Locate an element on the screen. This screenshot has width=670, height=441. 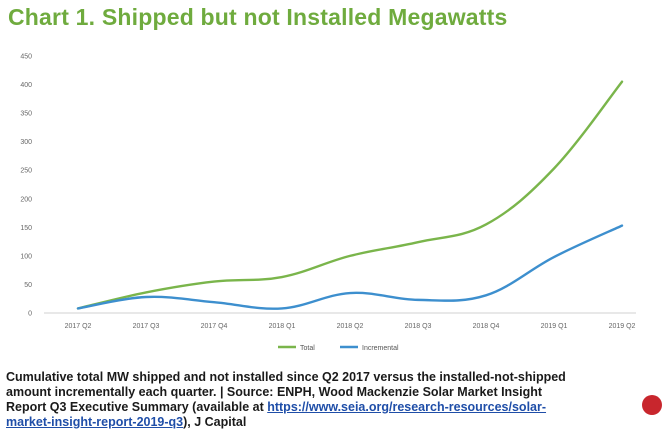
y-tick-label: 350 is located at coordinates (26, 114).